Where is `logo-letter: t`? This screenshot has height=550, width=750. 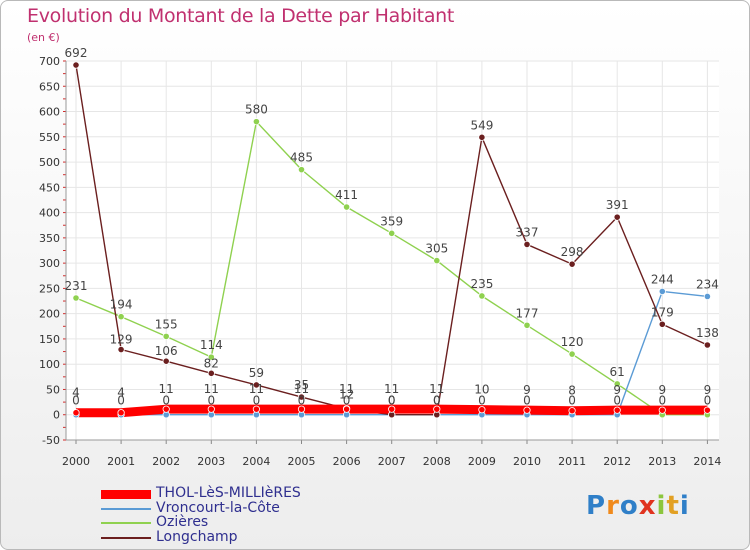
logo-letter: t is located at coordinates (673, 506).